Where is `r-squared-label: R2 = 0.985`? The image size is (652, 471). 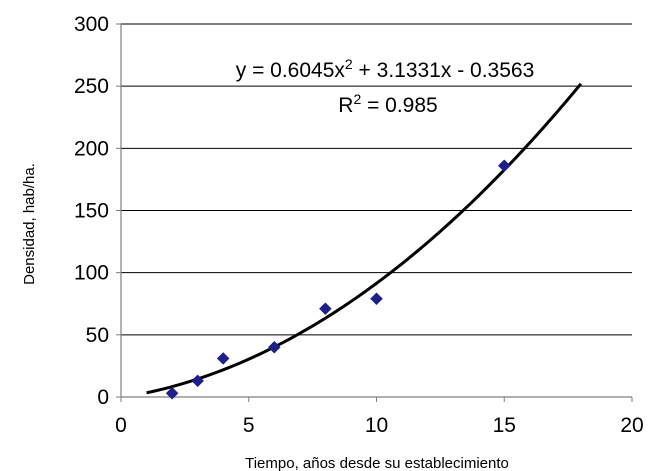
r-squared-label: R2 = 0.985 is located at coordinates (387, 104).